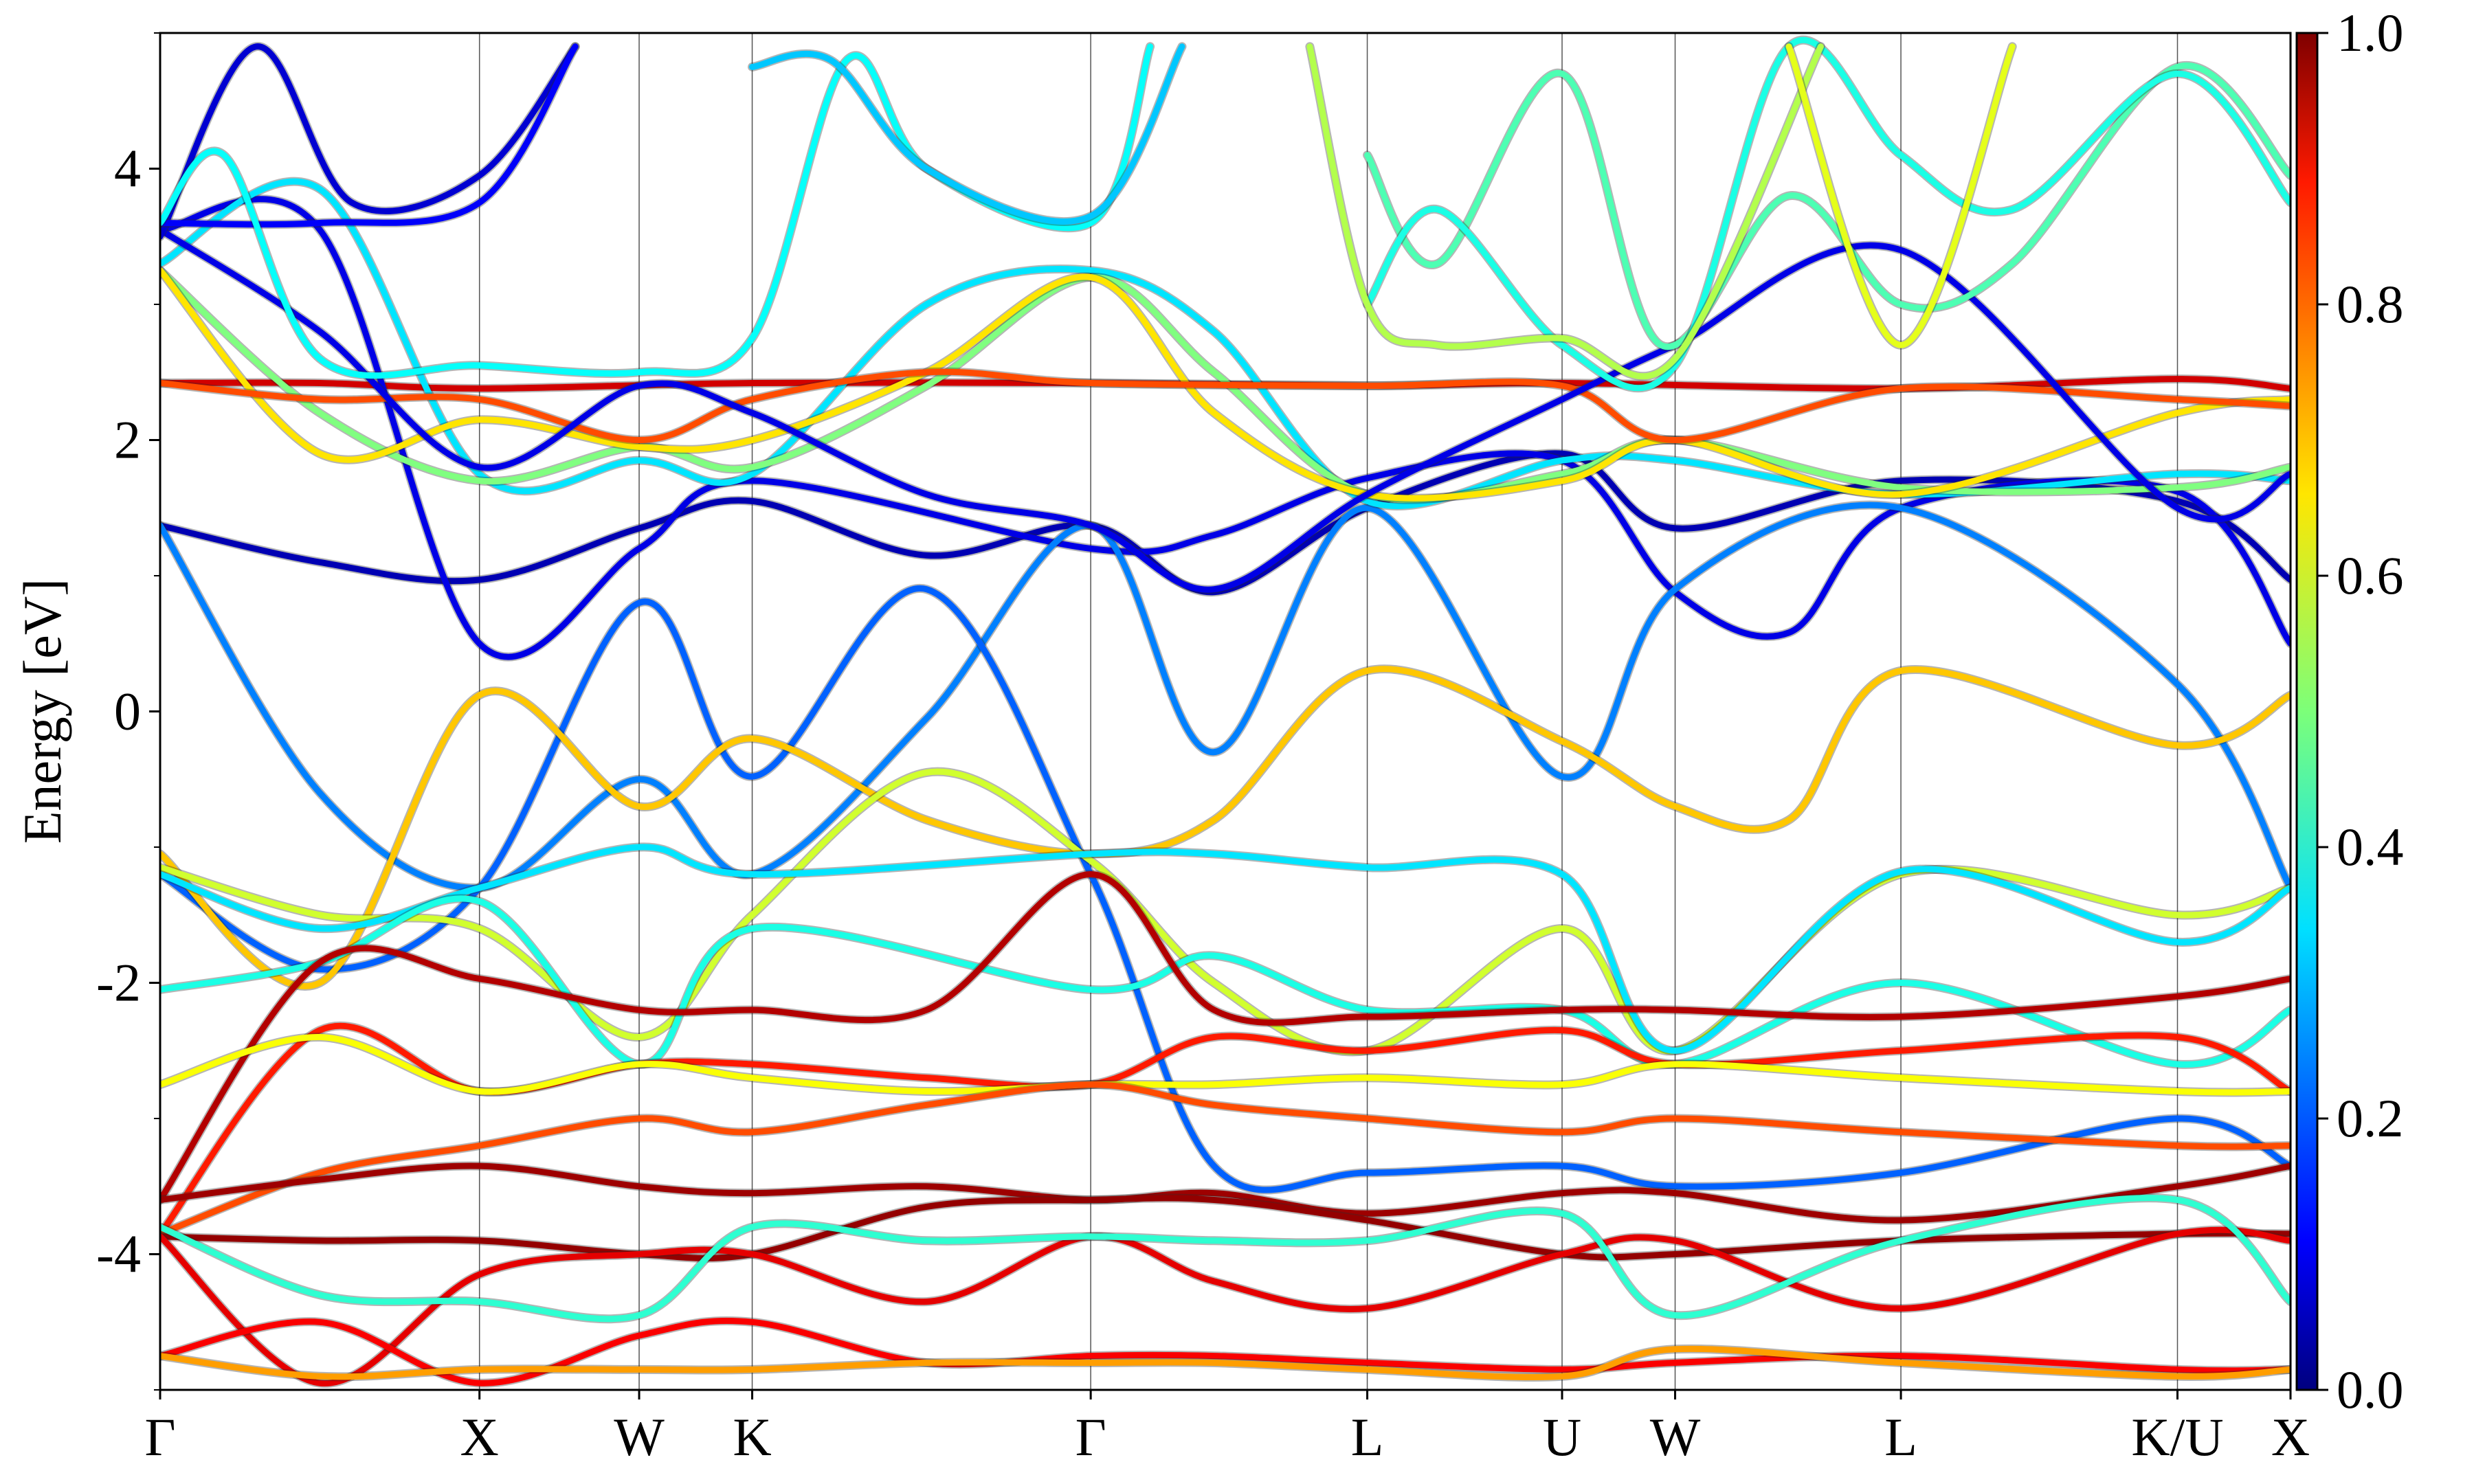 This screenshot has width=2474, height=1484. I want to click on y-axis-ticks: -4 -2 0 2 4, so click(128, 711).